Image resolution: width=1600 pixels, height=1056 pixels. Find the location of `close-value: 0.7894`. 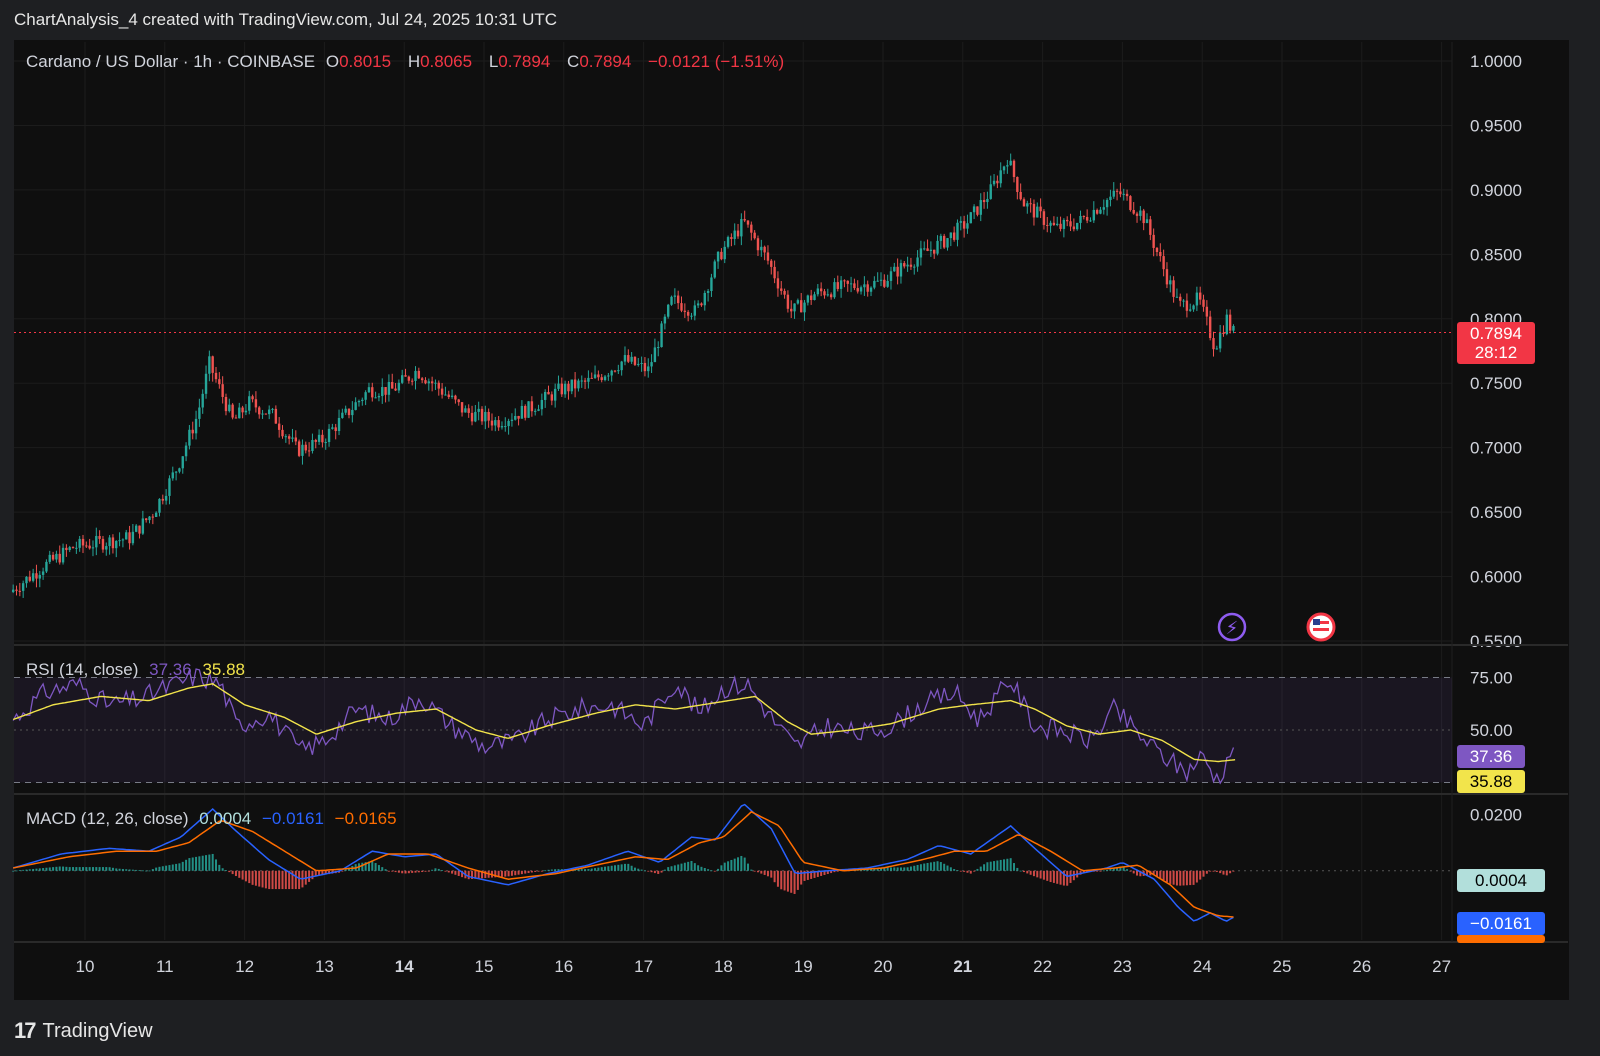

close-value: 0.7894 is located at coordinates (605, 61).